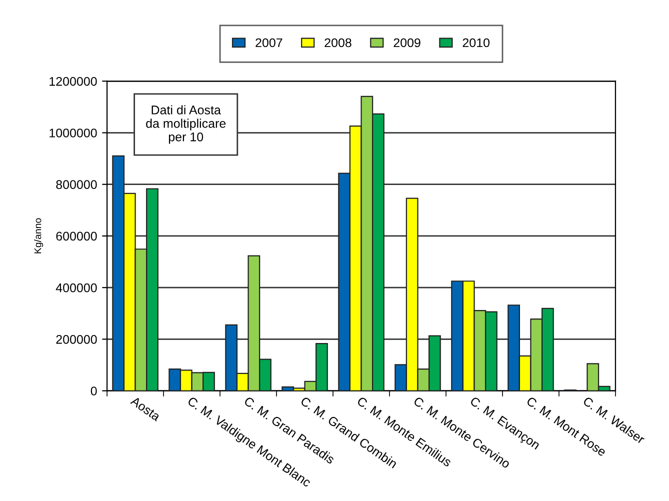 The image size is (669, 501). Describe the element at coordinates (186, 124) in the screenshot. I see `annotation: Dati di Aosta da moltiplicare per 10` at that location.